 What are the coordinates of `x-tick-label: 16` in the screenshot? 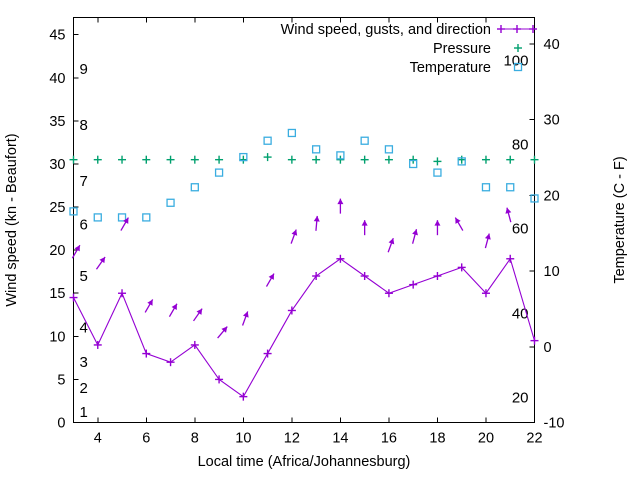 It's located at (389, 439).